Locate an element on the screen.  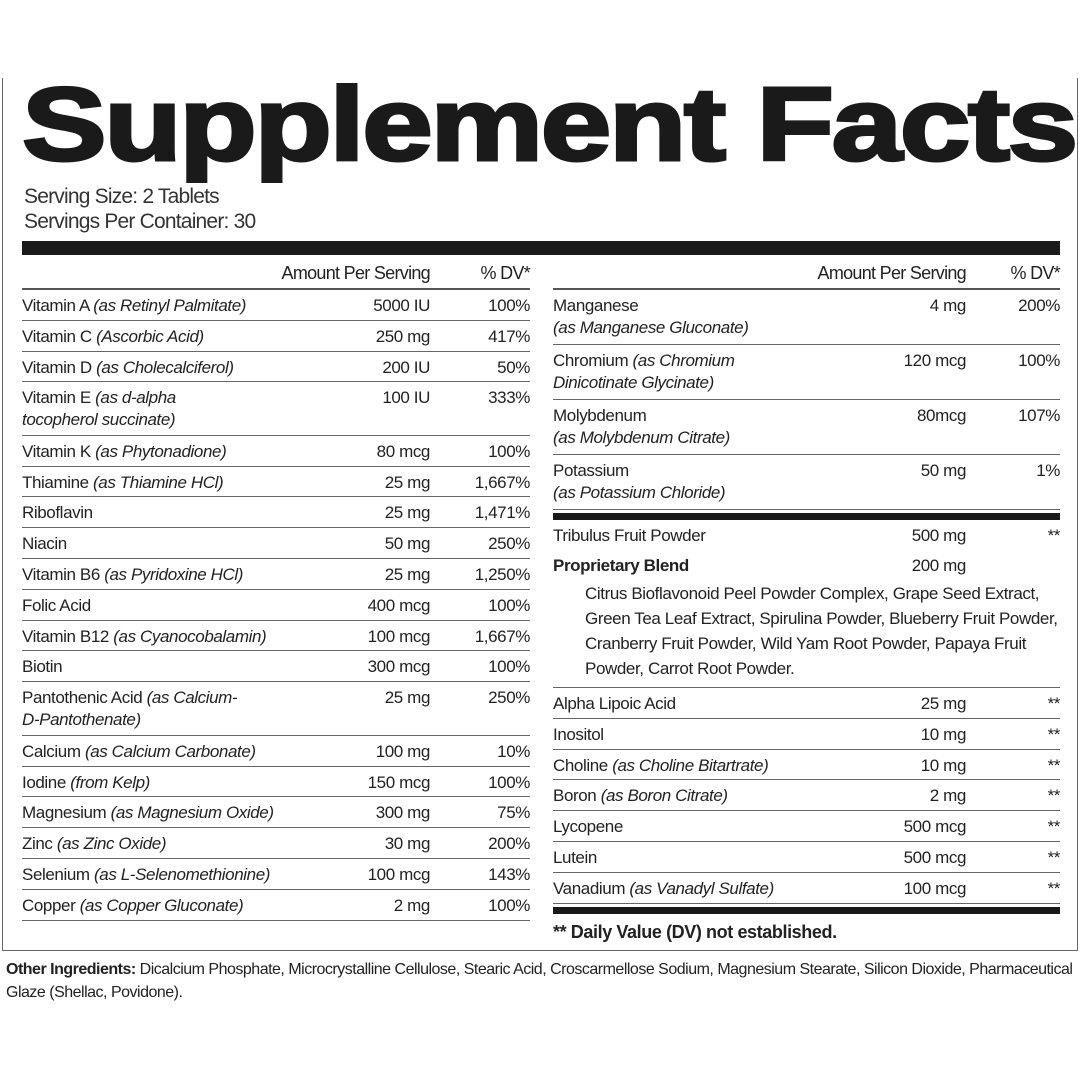
table-row: Vitamin D (as Cholecalciferol) 200 IU 50% is located at coordinates (276, 367).